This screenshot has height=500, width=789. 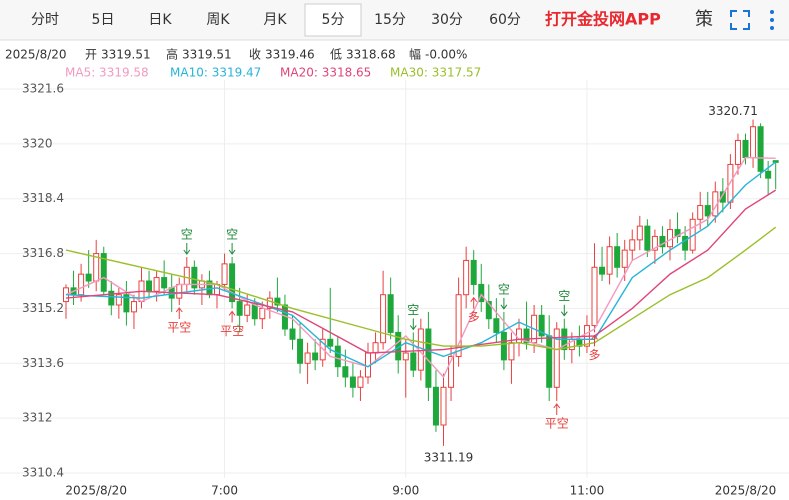 What do you see at coordinates (43, 253) in the screenshot?
I see `y-tick-label: 3316.8` at bounding box center [43, 253].